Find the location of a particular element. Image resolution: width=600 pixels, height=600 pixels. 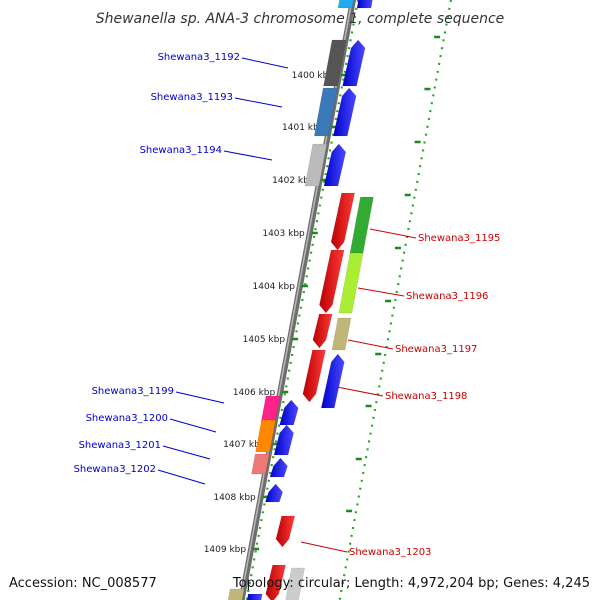

gene-label: Shewana3_1203 is located at coordinates (390, 552).